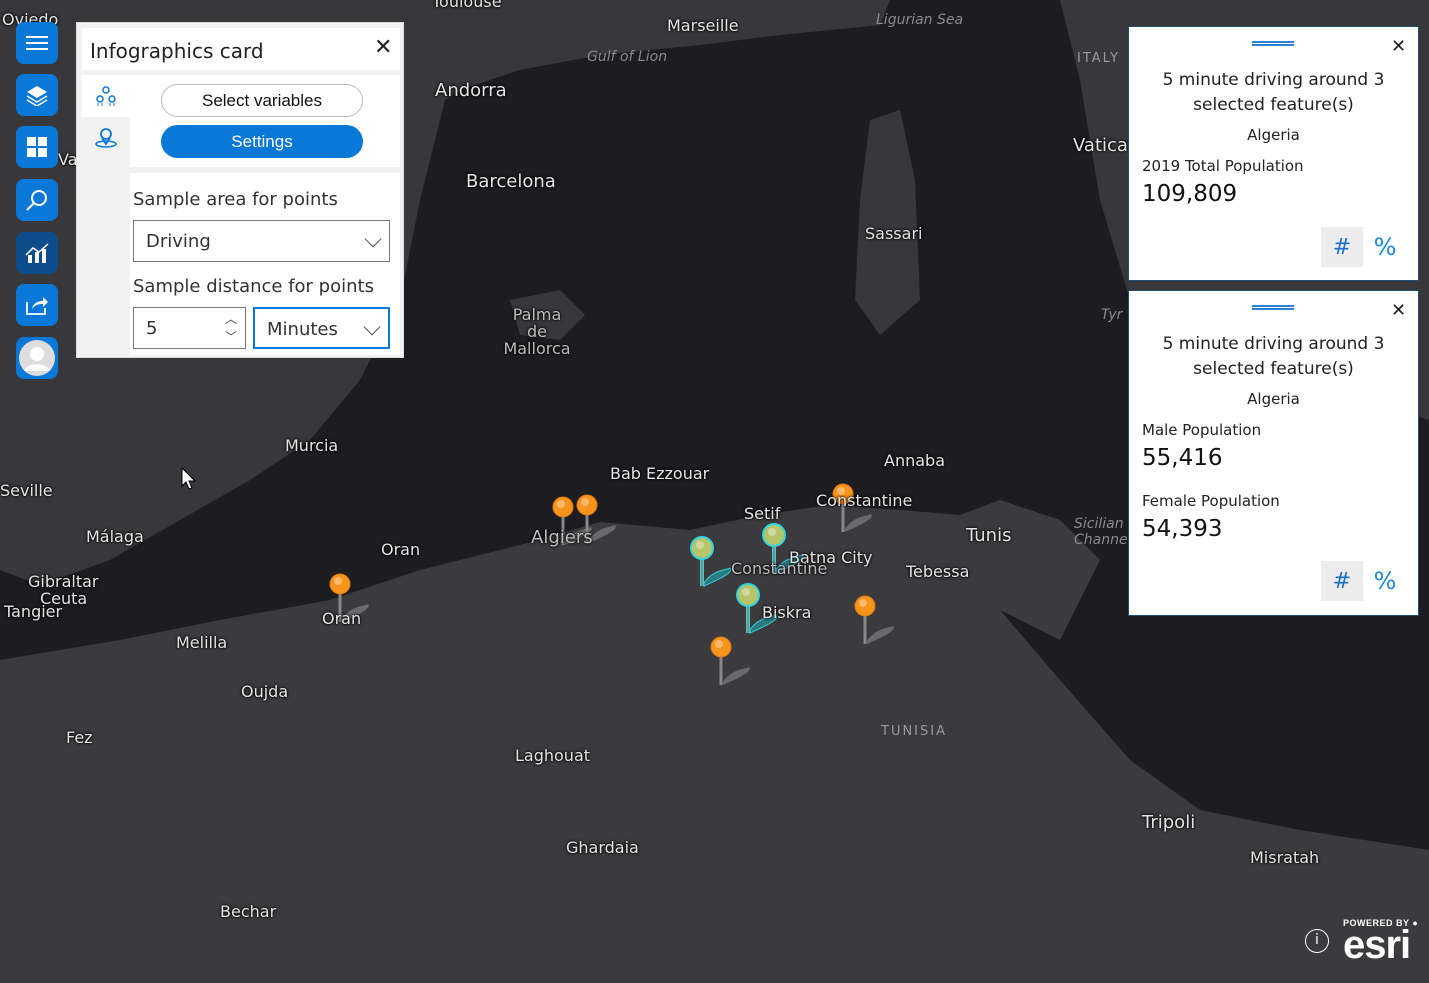 This screenshot has height=983, width=1429. Describe the element at coordinates (189, 328) in the screenshot. I see `sample-distance-input: 5 ︿ ﹀` at that location.